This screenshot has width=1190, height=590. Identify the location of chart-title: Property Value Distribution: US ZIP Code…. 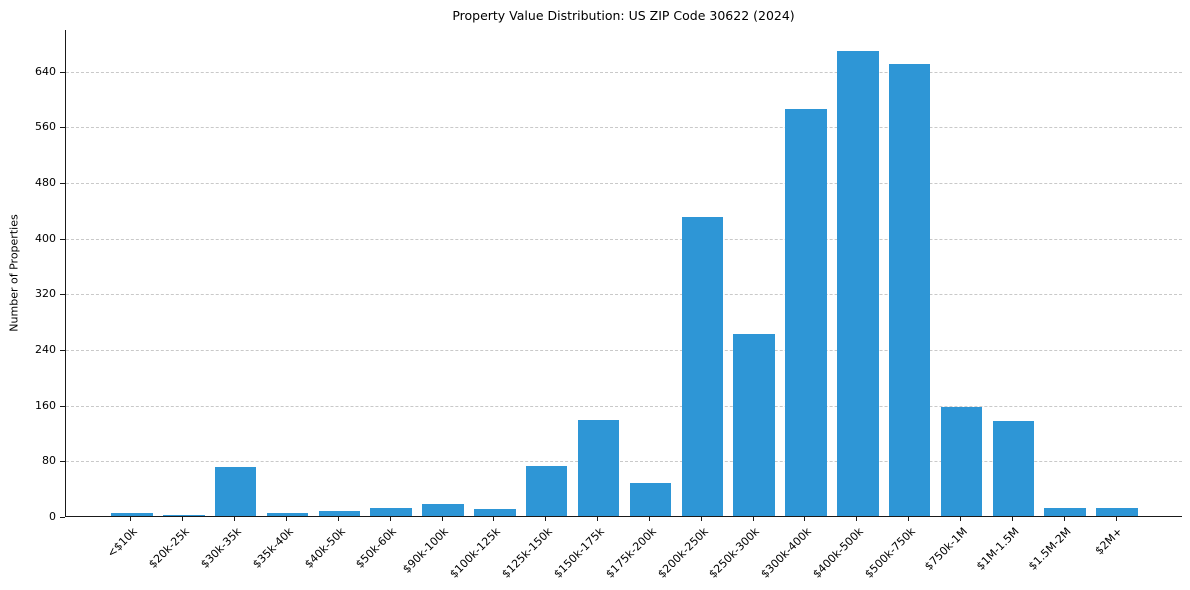
(623, 15).